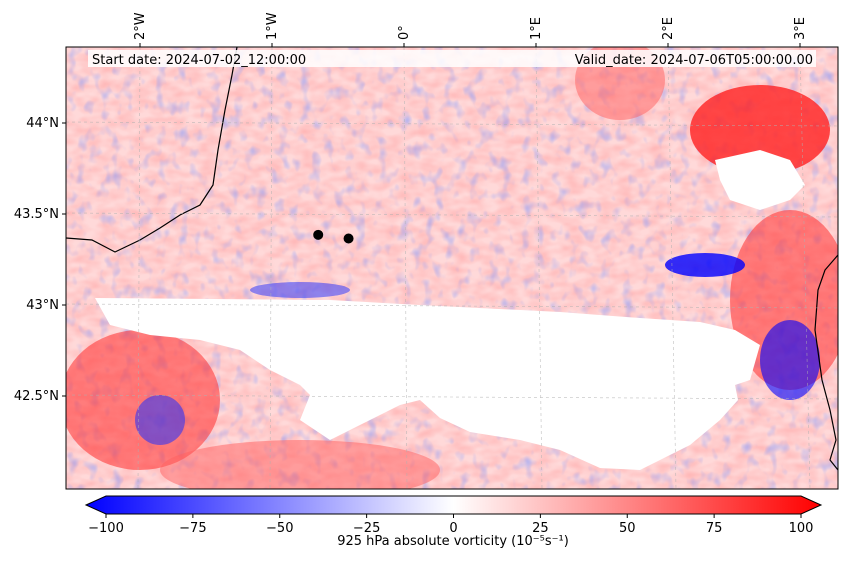 This screenshot has height=562, width=850. I want to click on lat-tick-label: 43.5°N, so click(36, 214).